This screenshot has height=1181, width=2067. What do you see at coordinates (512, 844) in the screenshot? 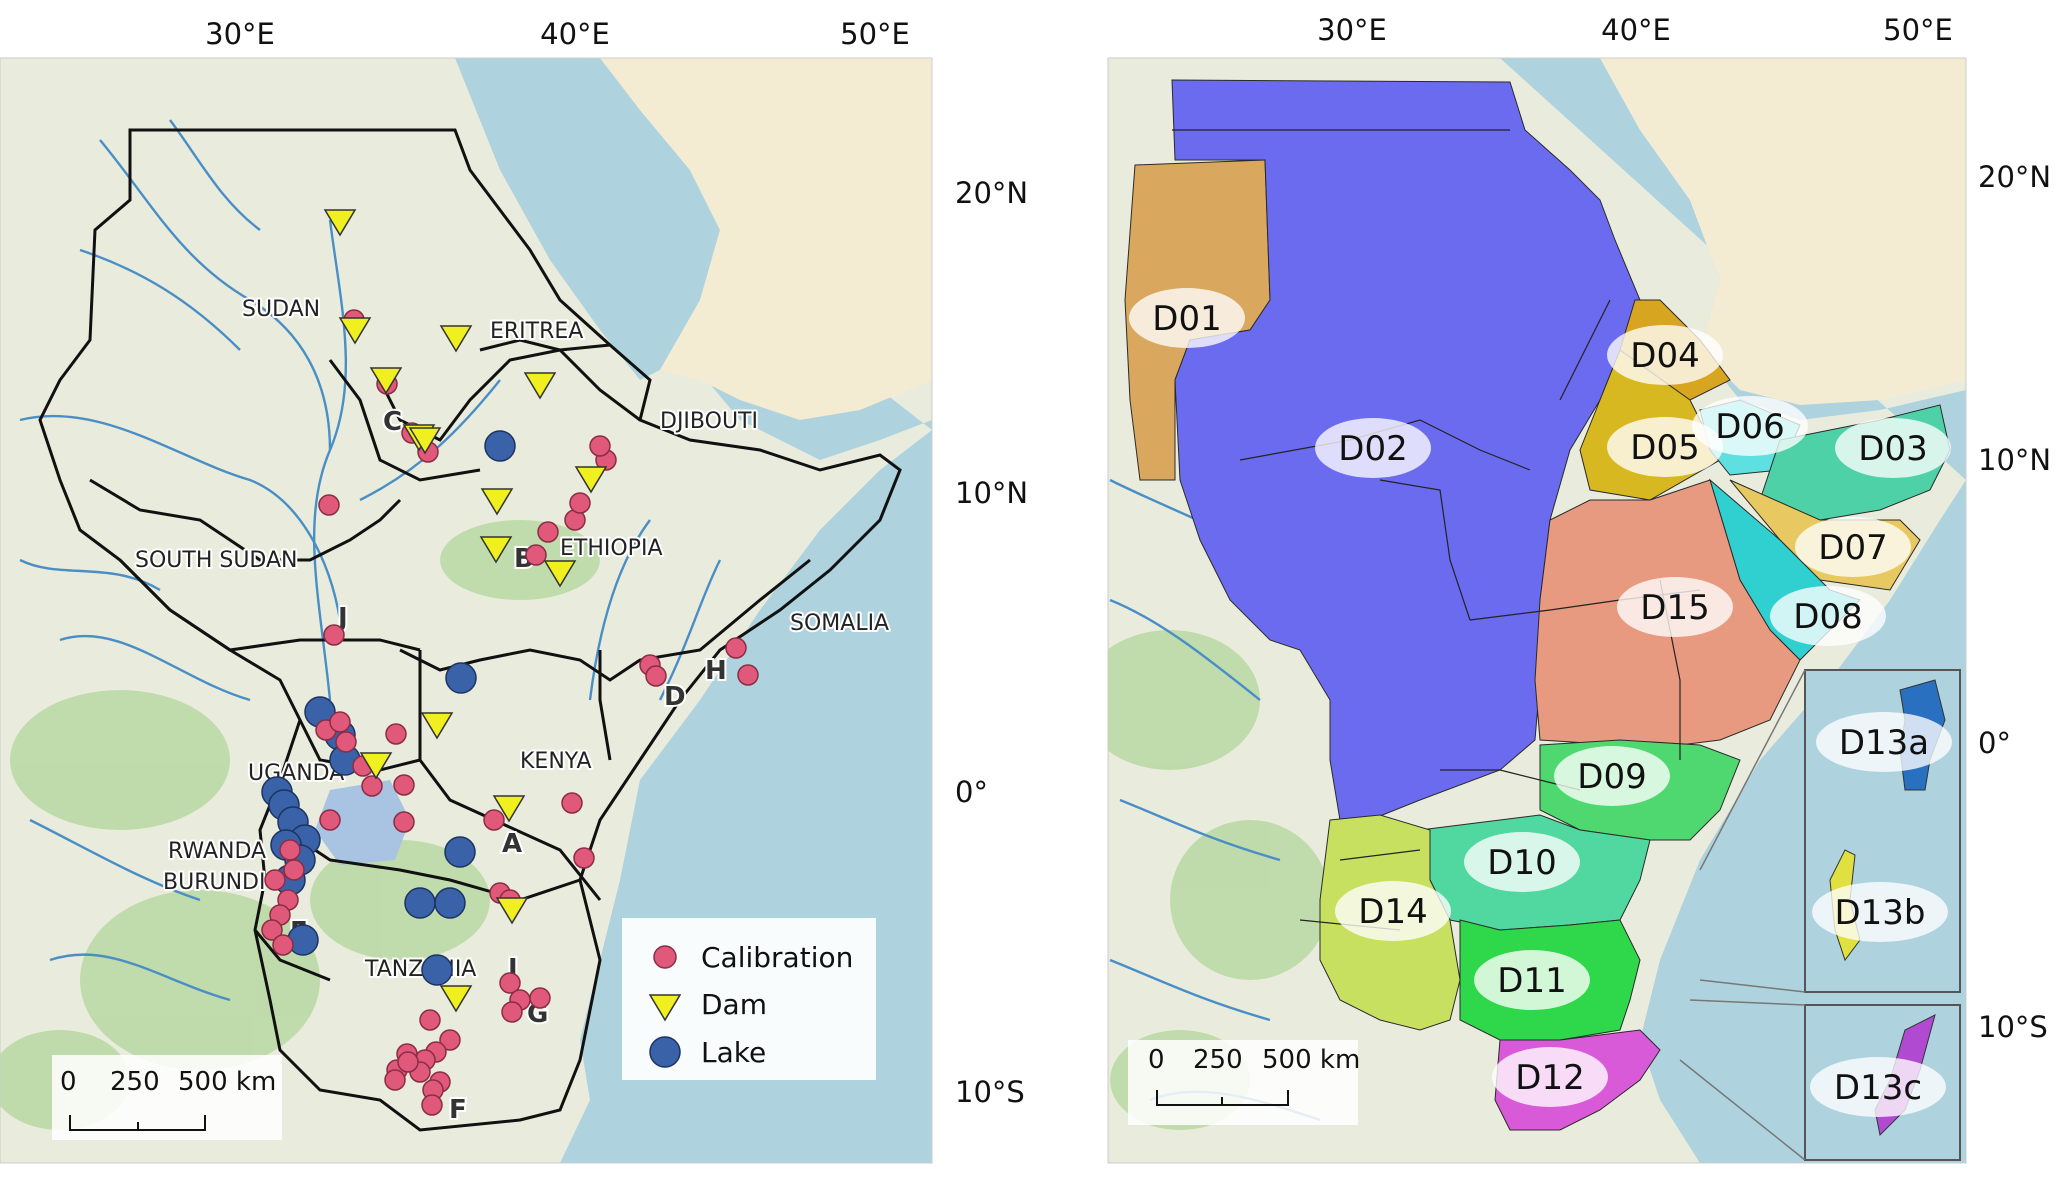
I see `region-letter-a: A` at bounding box center [512, 844].